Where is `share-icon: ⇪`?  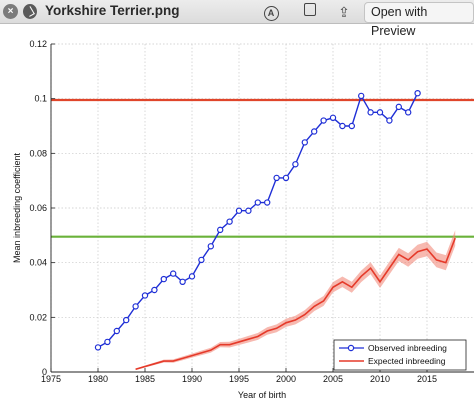
share-icon: ⇪ is located at coordinates (344, 12).